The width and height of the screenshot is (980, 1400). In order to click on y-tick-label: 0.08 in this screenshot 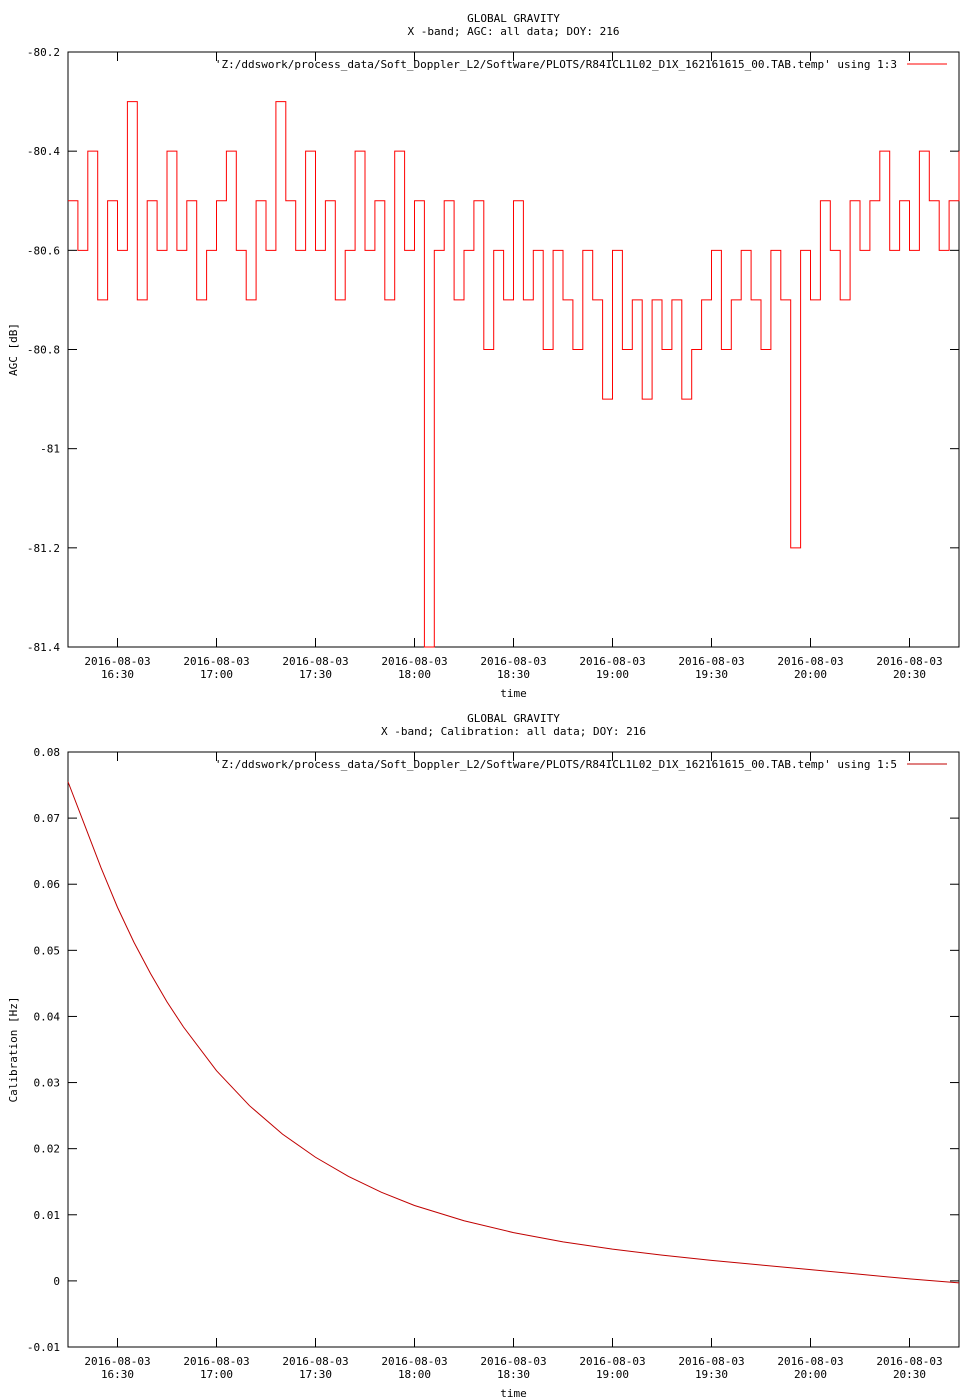, I will do `click(47, 752)`.